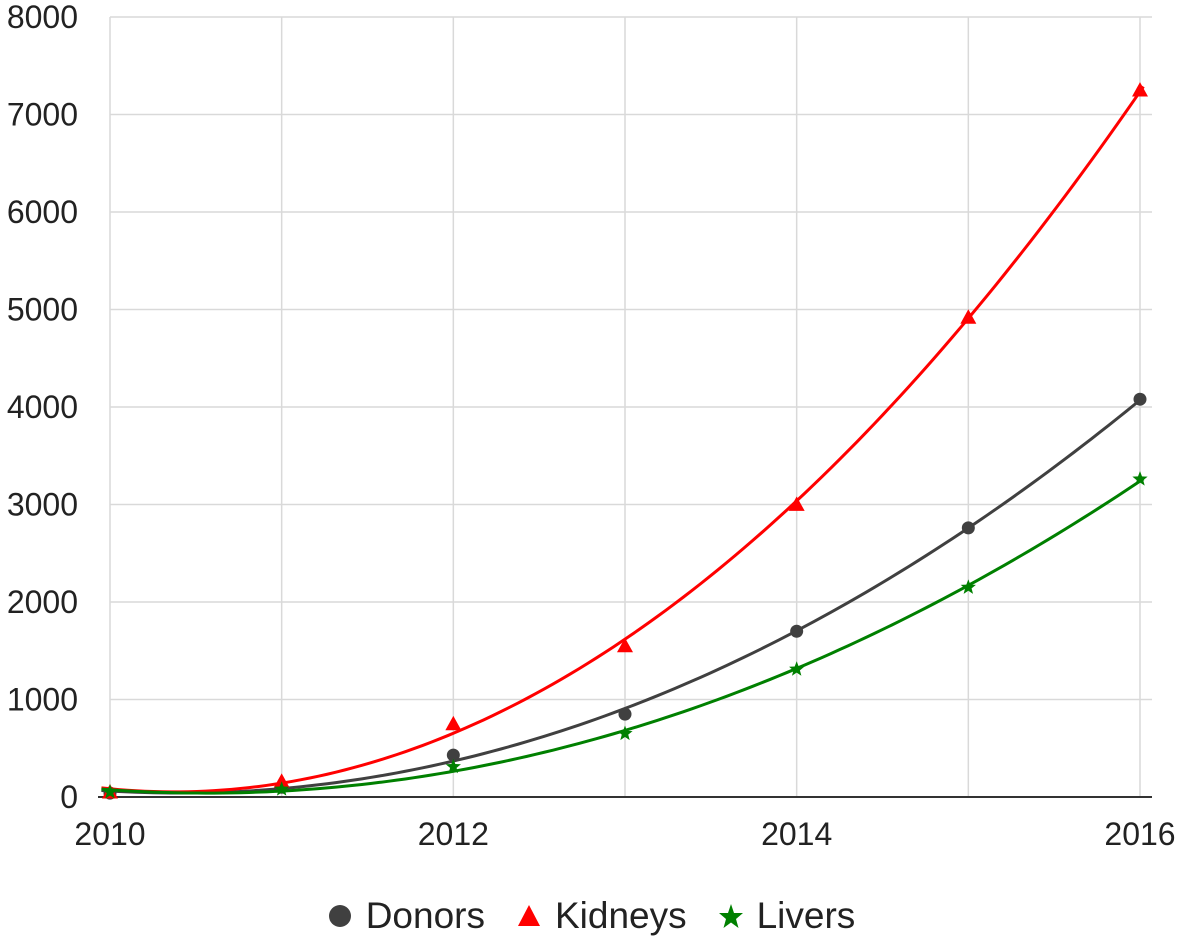  I want to click on y-tick-label: 7000, so click(42, 115).